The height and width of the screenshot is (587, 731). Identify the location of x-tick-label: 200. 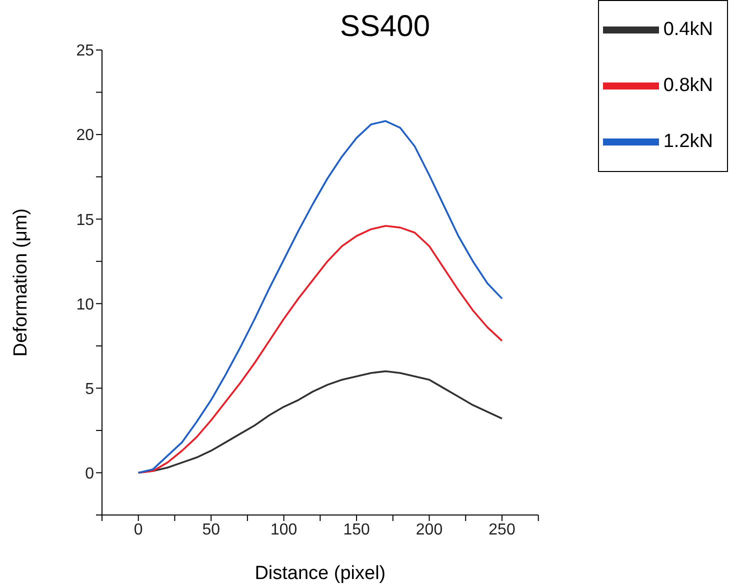
(429, 529).